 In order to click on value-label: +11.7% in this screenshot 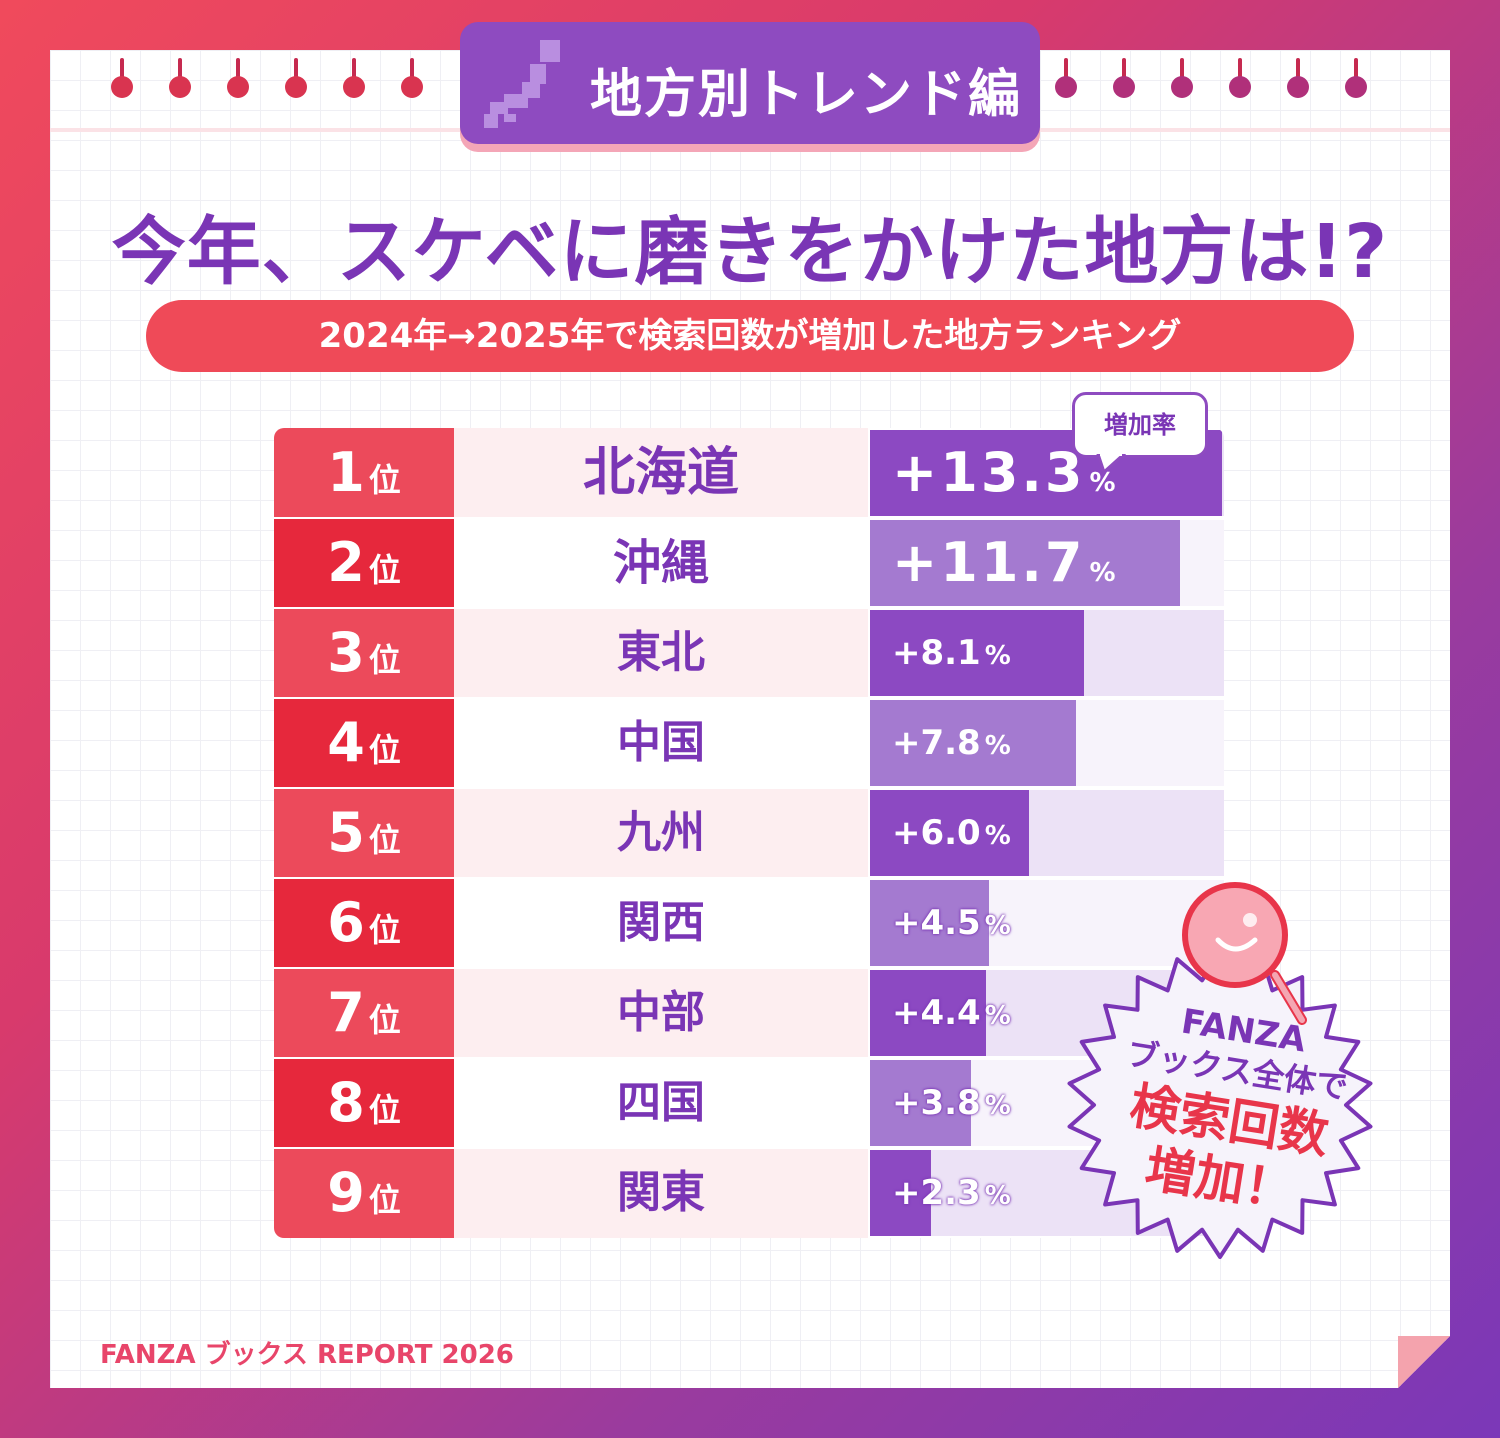, I will do `click(1005, 563)`.